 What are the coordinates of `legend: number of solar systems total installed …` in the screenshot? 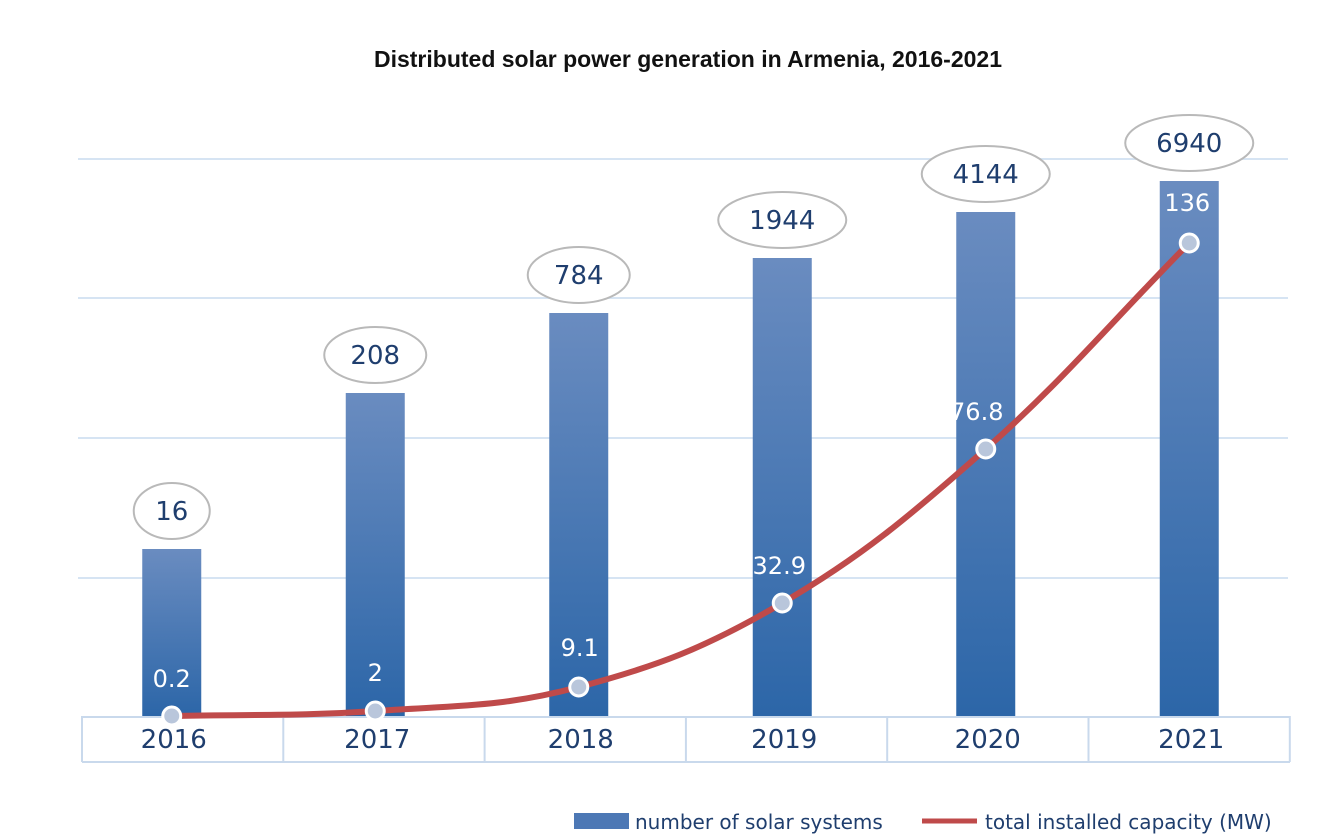 It's located at (923, 822).